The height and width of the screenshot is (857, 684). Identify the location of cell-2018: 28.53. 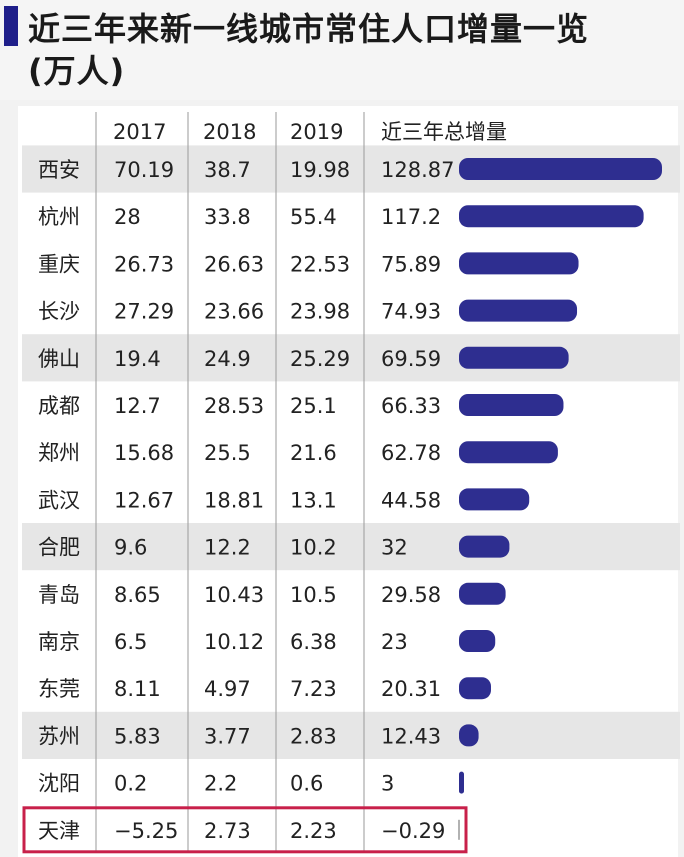
(234, 406).